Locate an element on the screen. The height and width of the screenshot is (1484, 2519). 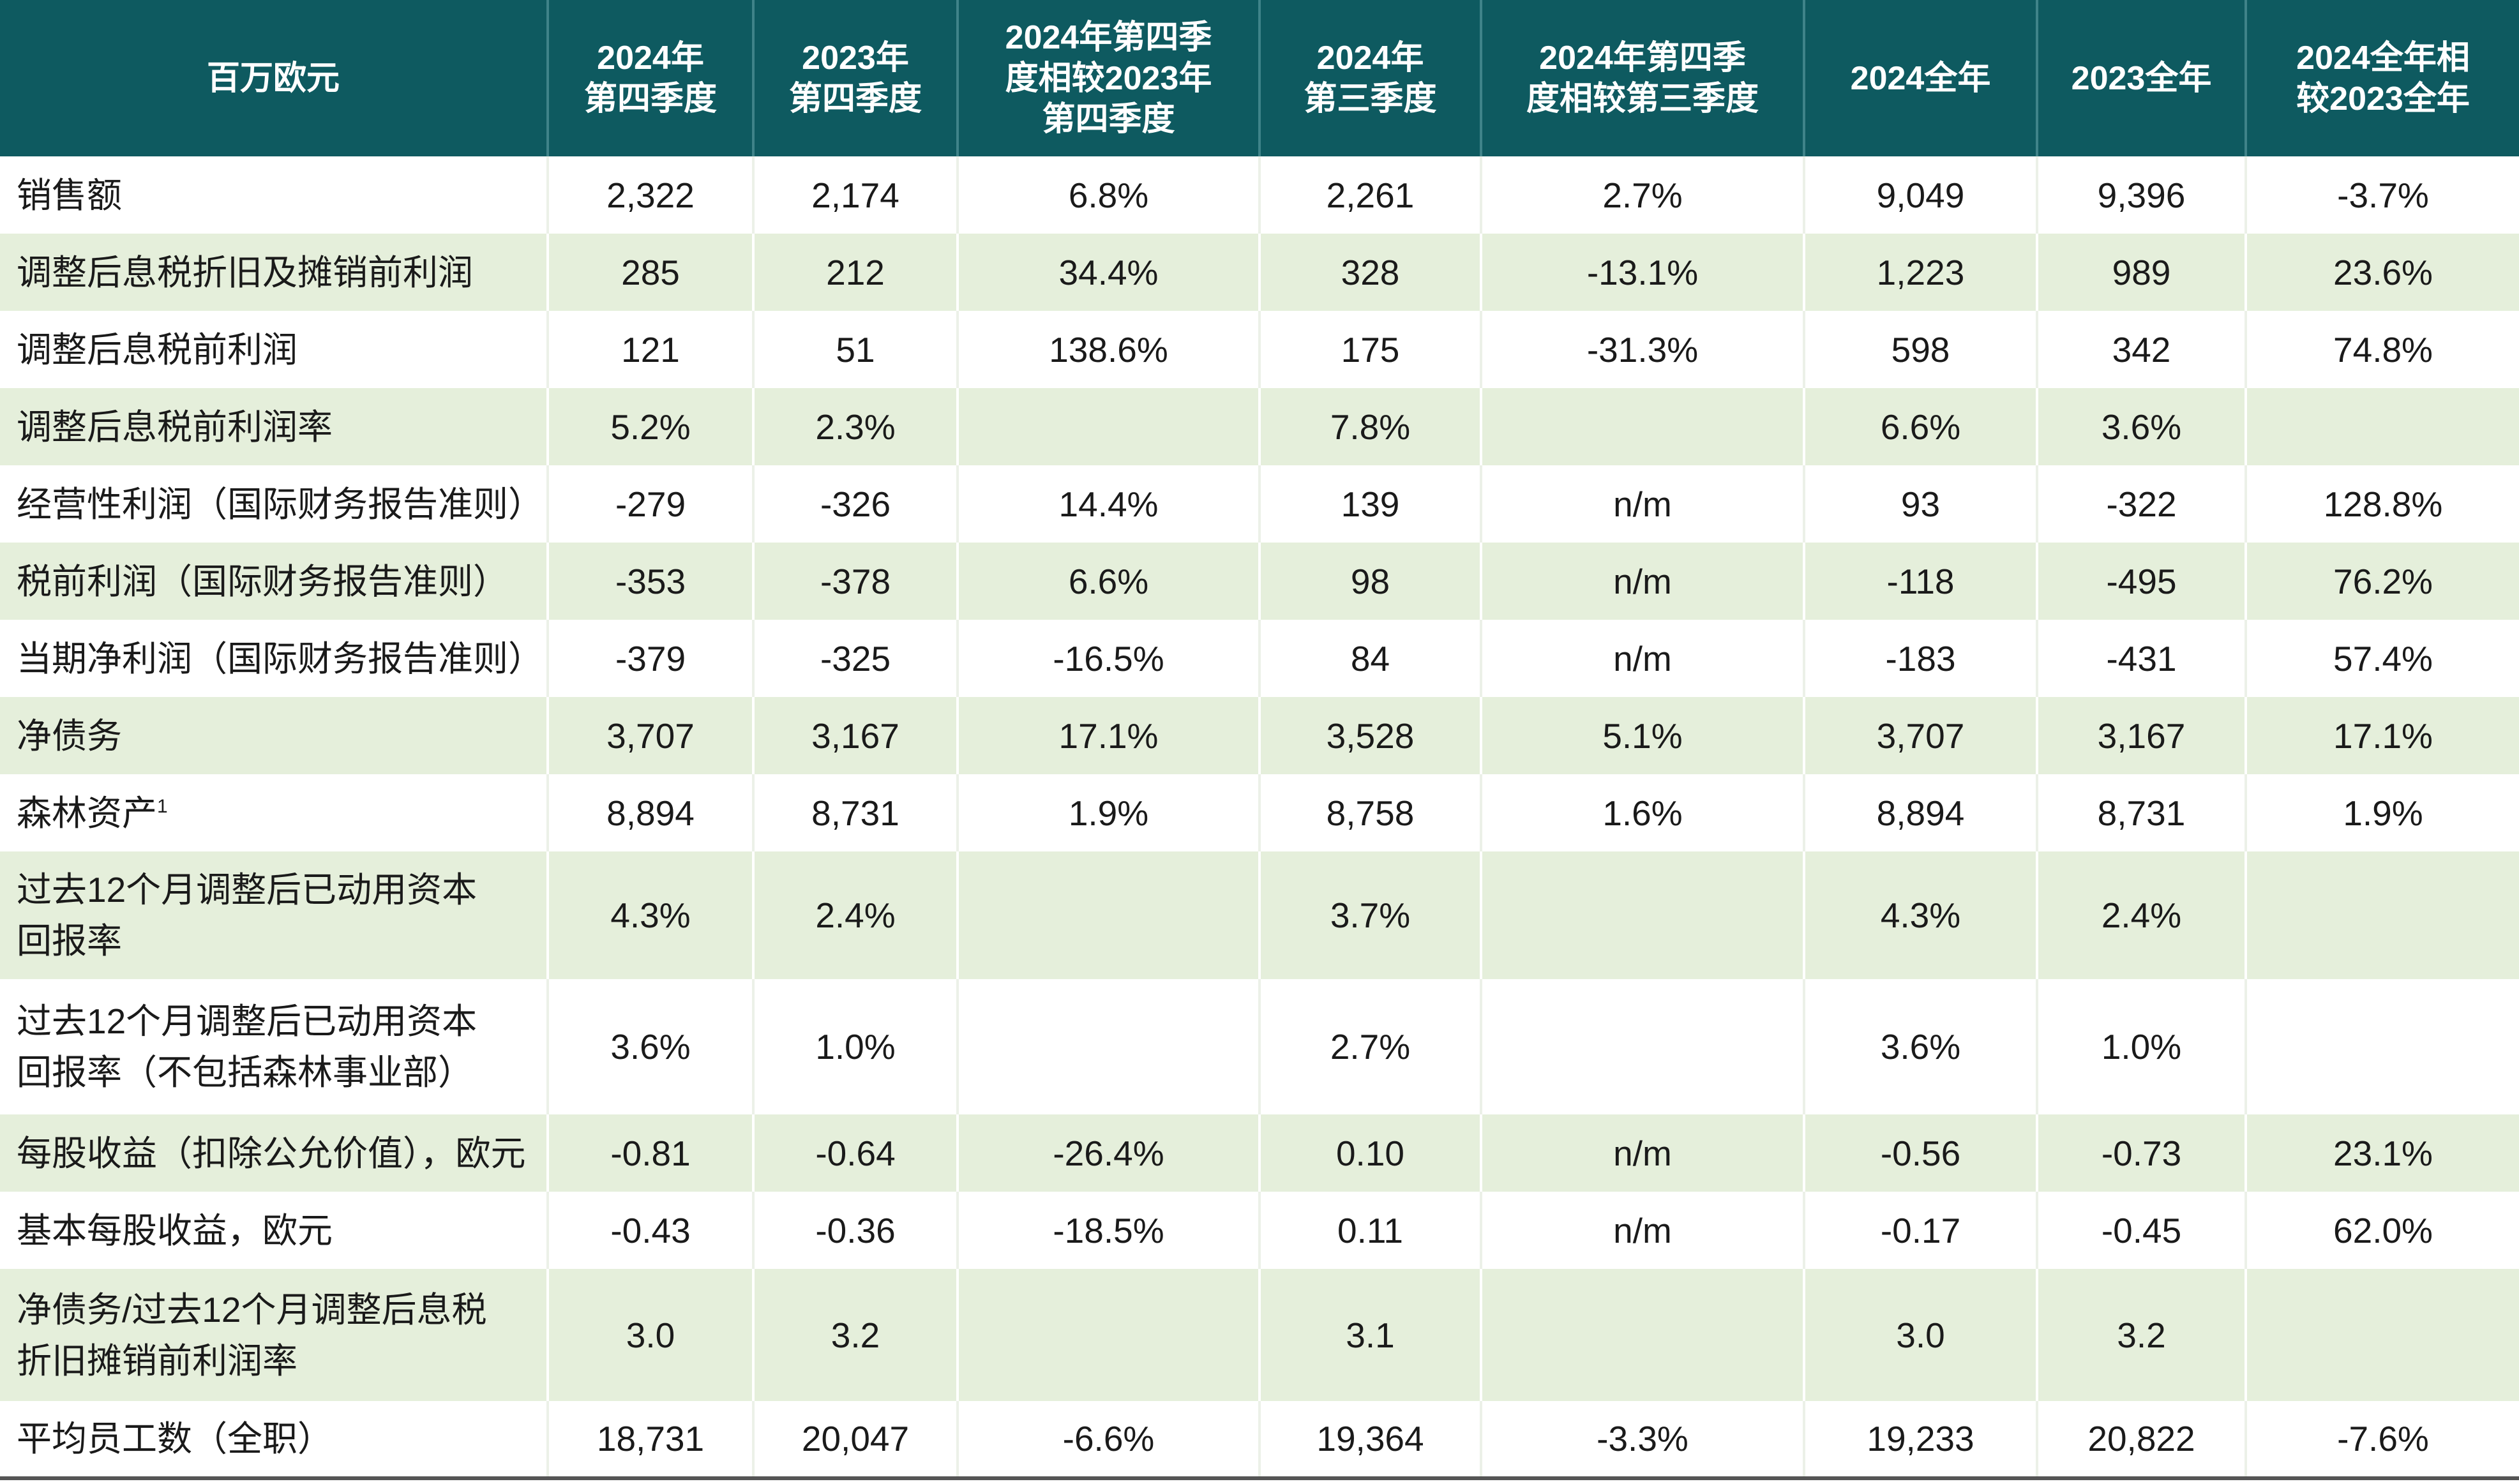
value-cell: 20,047 is located at coordinates (856, 1440).